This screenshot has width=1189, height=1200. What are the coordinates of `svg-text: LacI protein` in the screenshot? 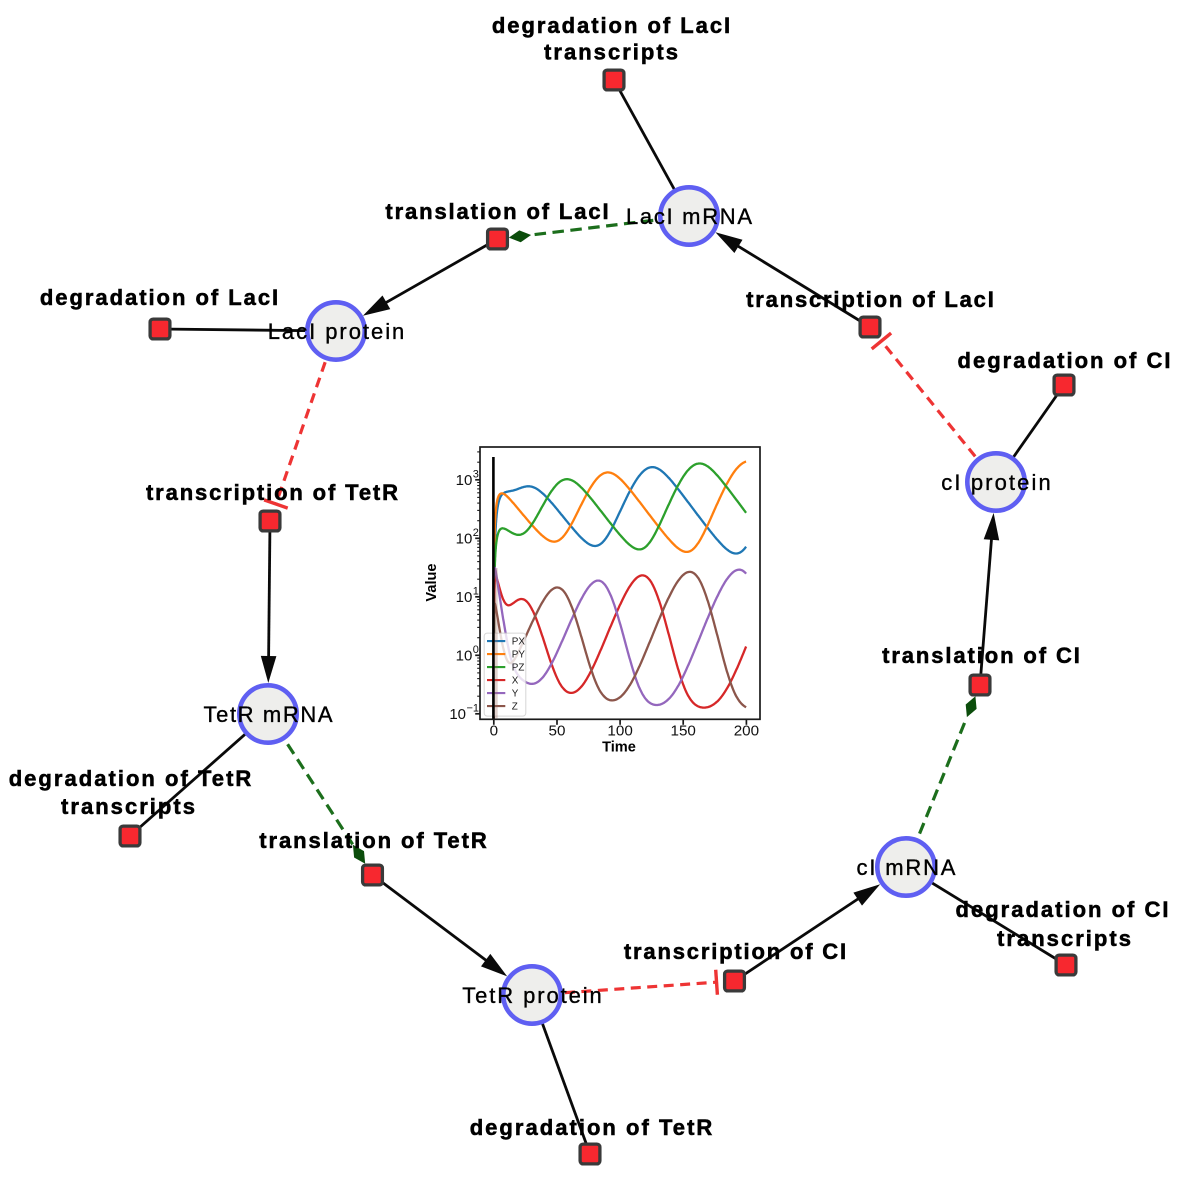 It's located at (336, 331).